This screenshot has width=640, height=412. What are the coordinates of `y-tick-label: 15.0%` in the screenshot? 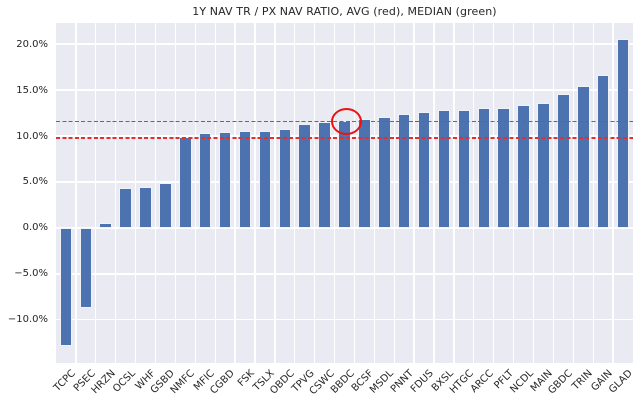 It's located at (32, 90).